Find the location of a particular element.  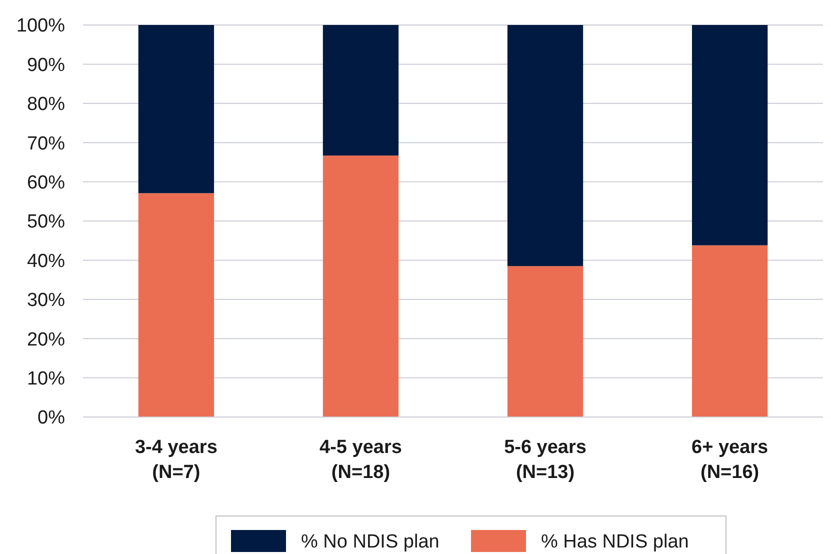

x-tick-label: 4-5 years (N=18) is located at coordinates (361, 460).